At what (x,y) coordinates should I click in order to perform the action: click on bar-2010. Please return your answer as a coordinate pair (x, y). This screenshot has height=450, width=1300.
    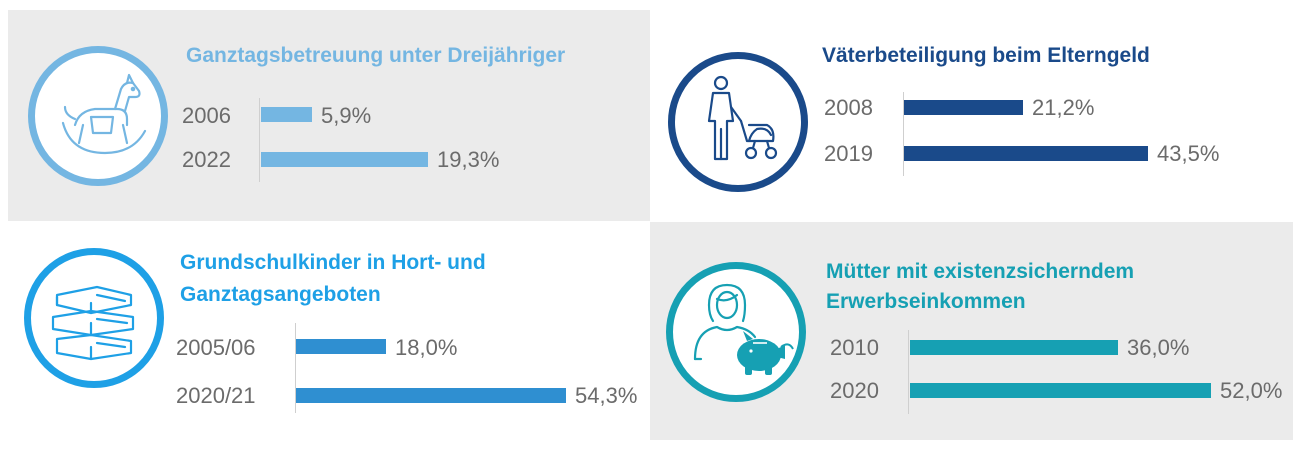
    Looking at the image, I should click on (1014, 347).